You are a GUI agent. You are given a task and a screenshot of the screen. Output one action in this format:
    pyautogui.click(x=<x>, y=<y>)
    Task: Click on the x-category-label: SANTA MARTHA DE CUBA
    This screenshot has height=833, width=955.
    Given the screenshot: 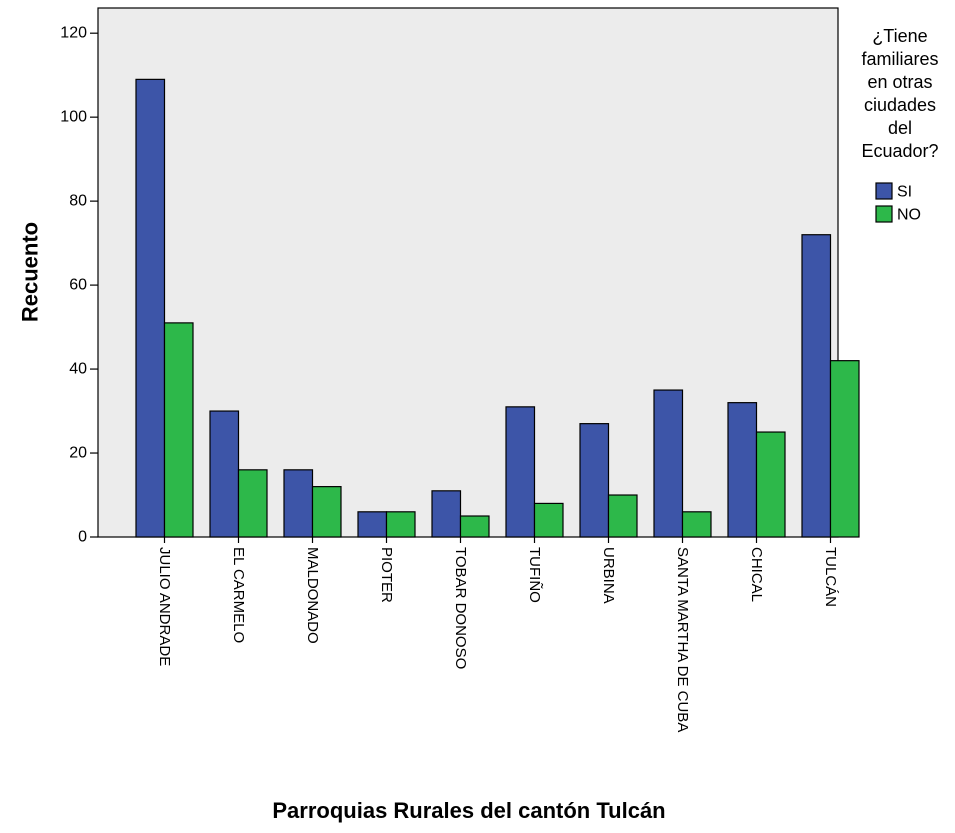 What is the action you would take?
    pyautogui.click(x=682, y=639)
    